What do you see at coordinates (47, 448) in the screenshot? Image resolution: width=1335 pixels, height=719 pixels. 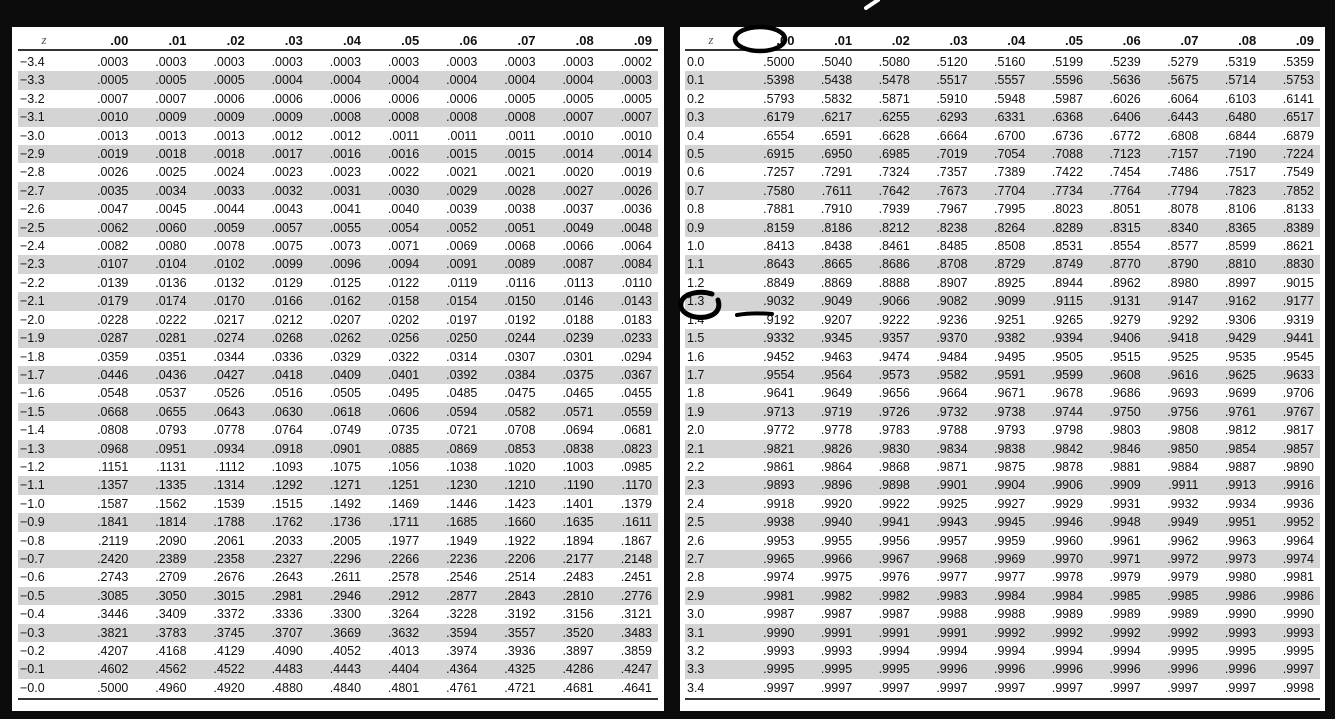 I see `z-value-cell: −1.3` at bounding box center [47, 448].